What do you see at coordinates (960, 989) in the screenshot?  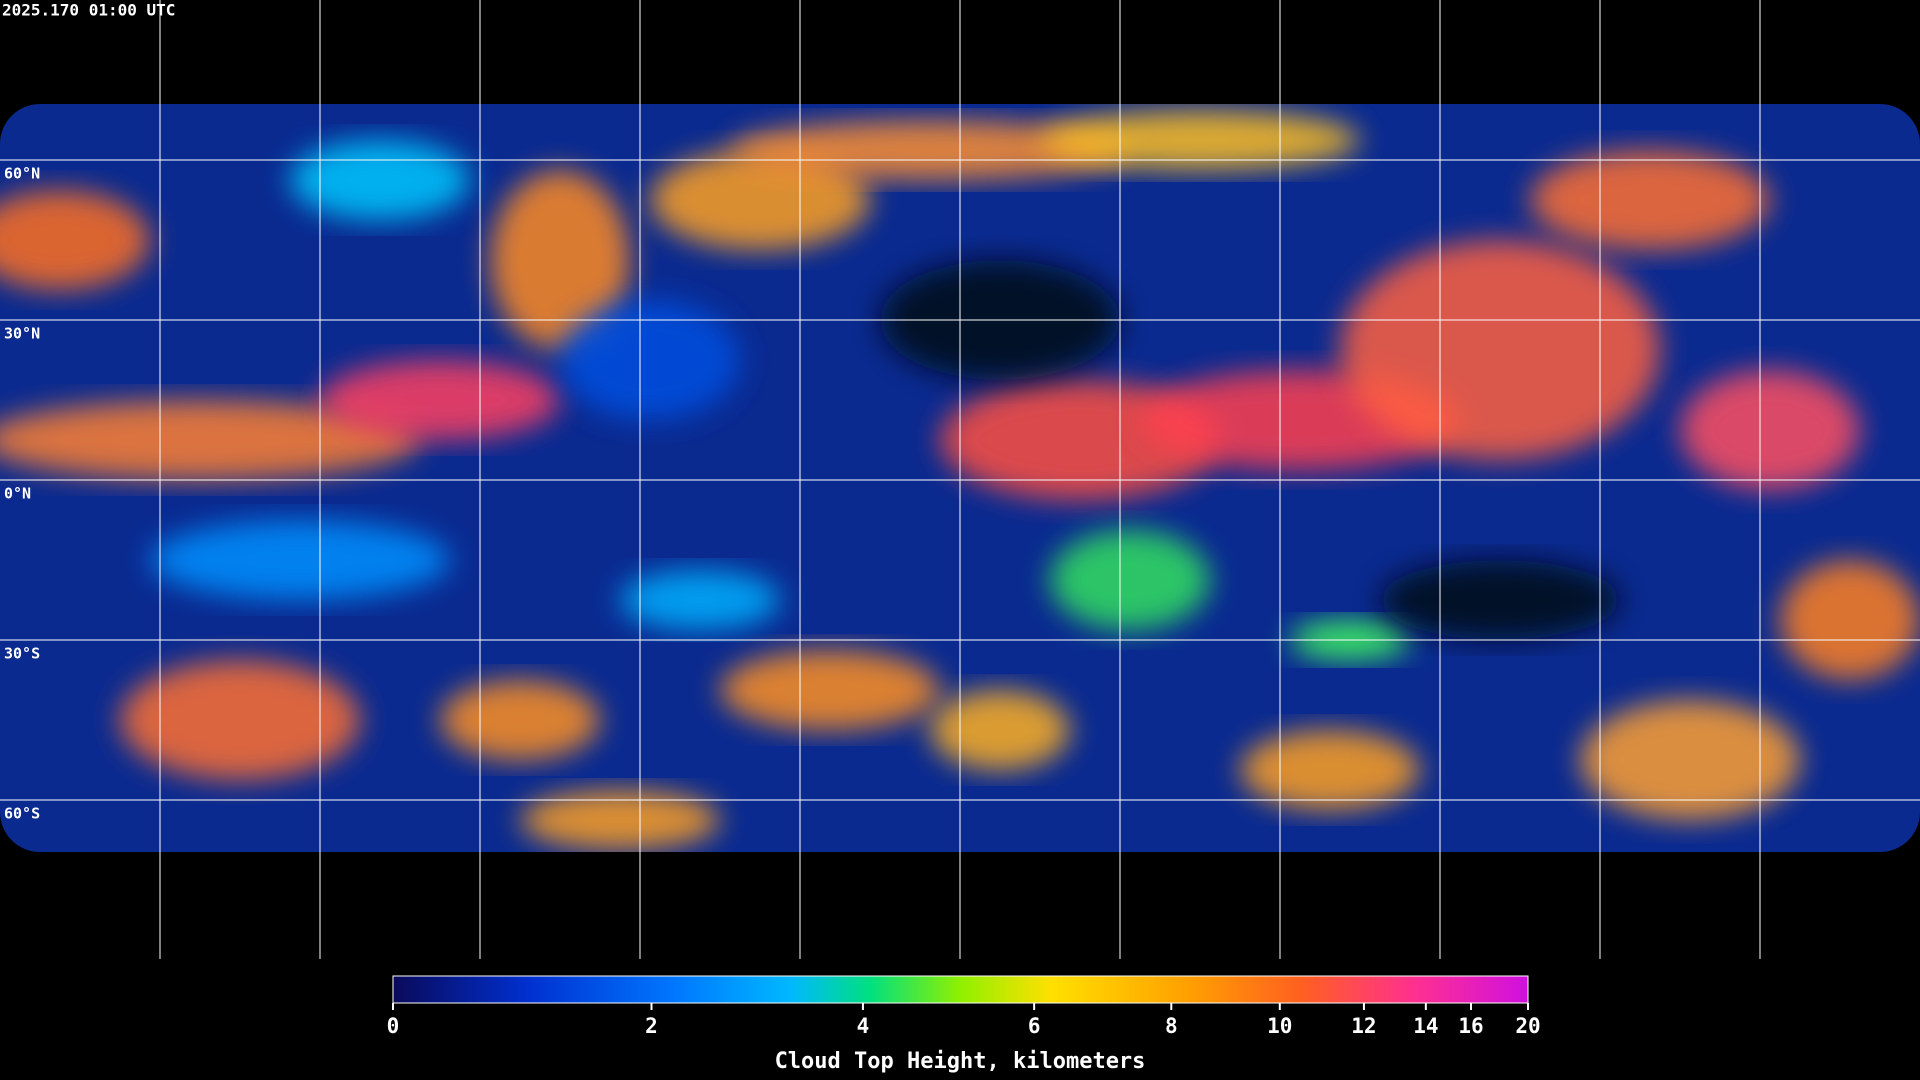 I see `colorbar` at bounding box center [960, 989].